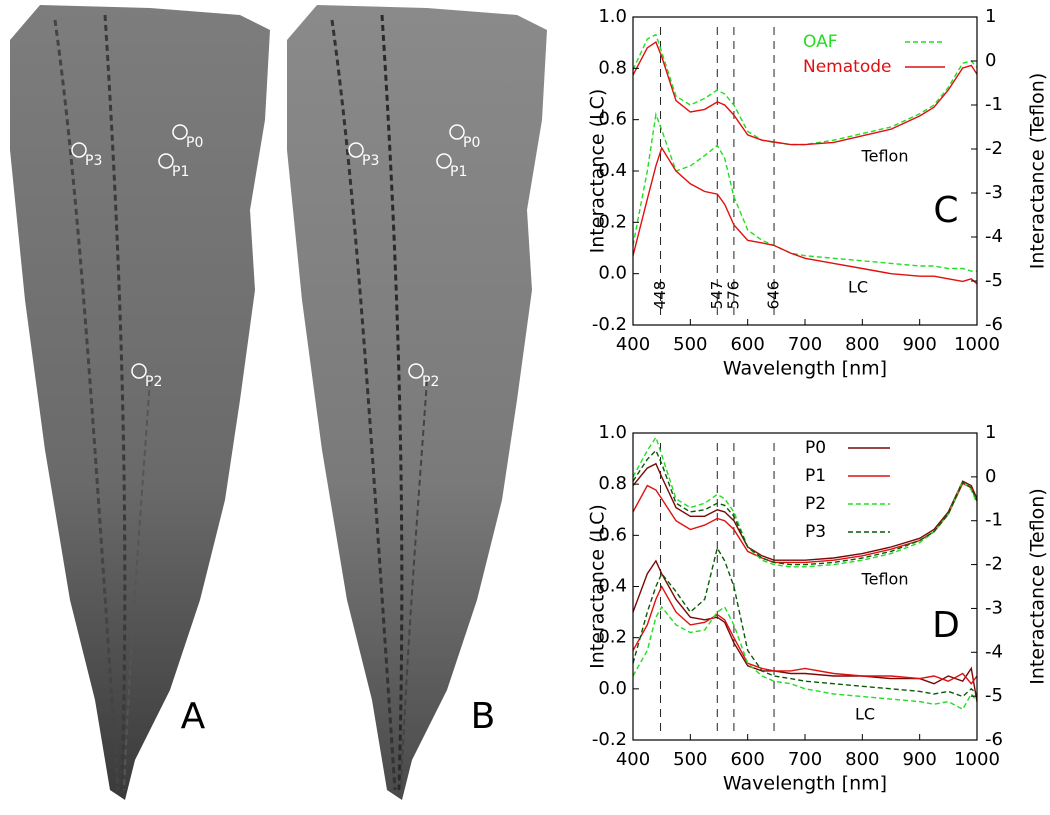 The height and width of the screenshot is (815, 1050). Describe the element at coordinates (820, 42) in the screenshot. I see `legend-label: OAF` at that location.